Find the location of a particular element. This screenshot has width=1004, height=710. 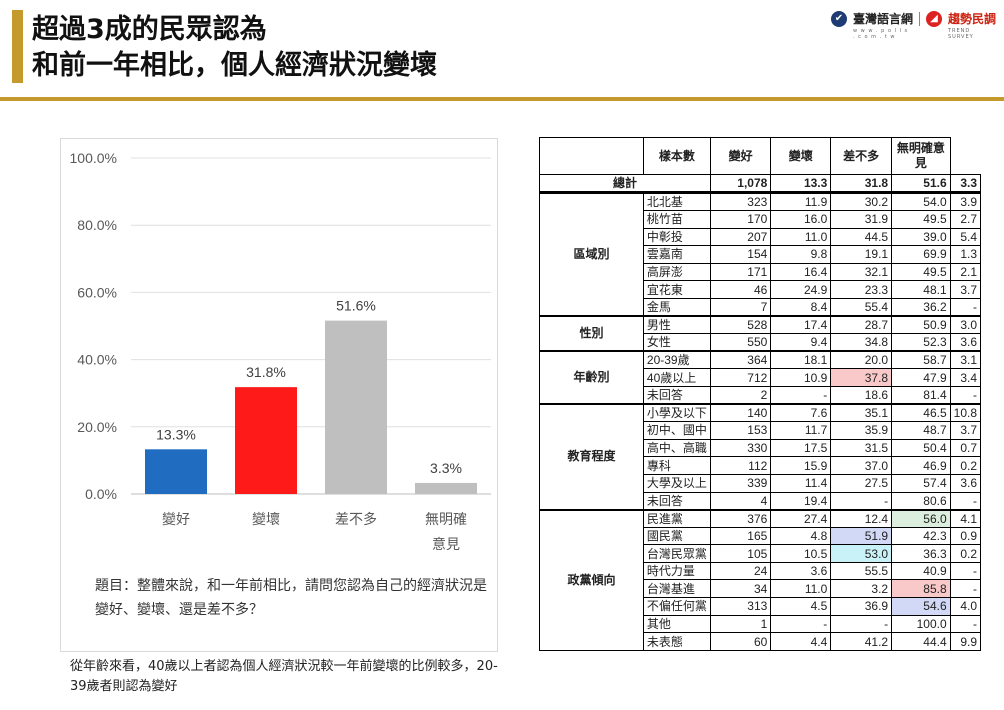

table-cell: 16.4 is located at coordinates (801, 272).